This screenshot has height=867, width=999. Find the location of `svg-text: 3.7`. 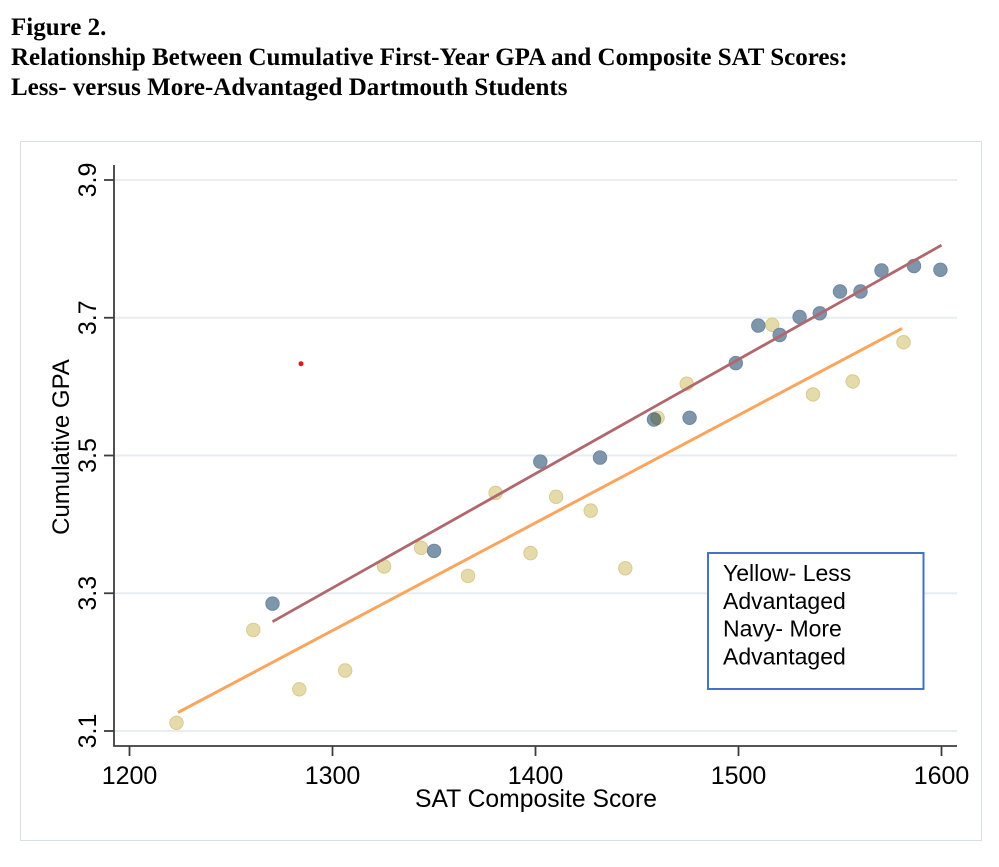

svg-text: 3.7 is located at coordinates (88, 317).